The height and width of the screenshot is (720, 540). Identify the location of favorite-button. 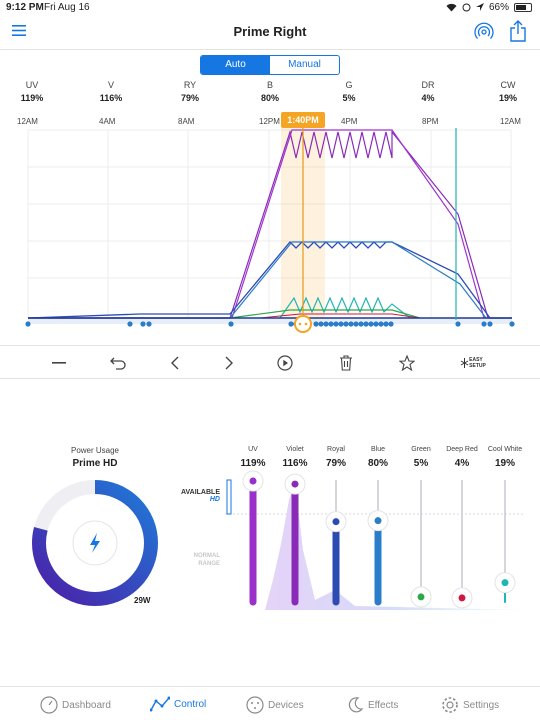
(407, 363).